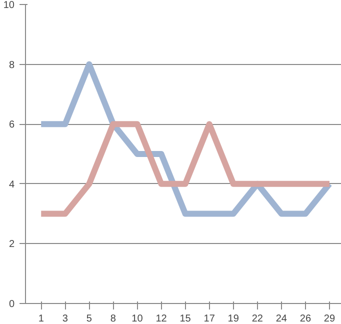 The image size is (341, 324). What do you see at coordinates (41, 319) in the screenshot?
I see `x-tick-label: 1` at bounding box center [41, 319].